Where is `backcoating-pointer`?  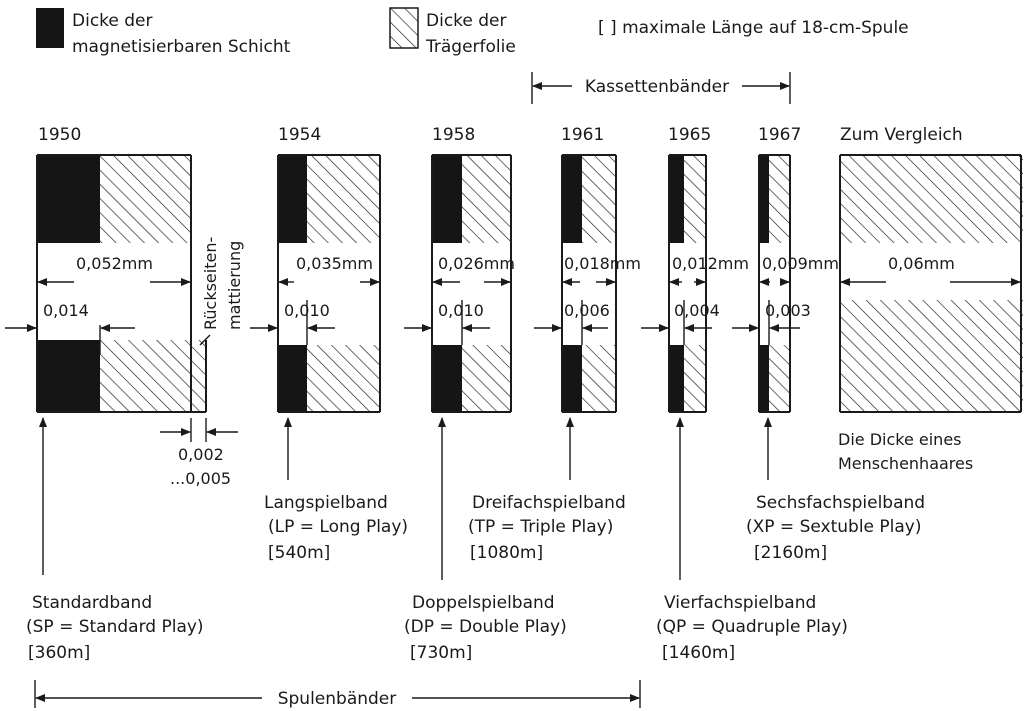 backcoating-pointer is located at coordinates (205, 340).